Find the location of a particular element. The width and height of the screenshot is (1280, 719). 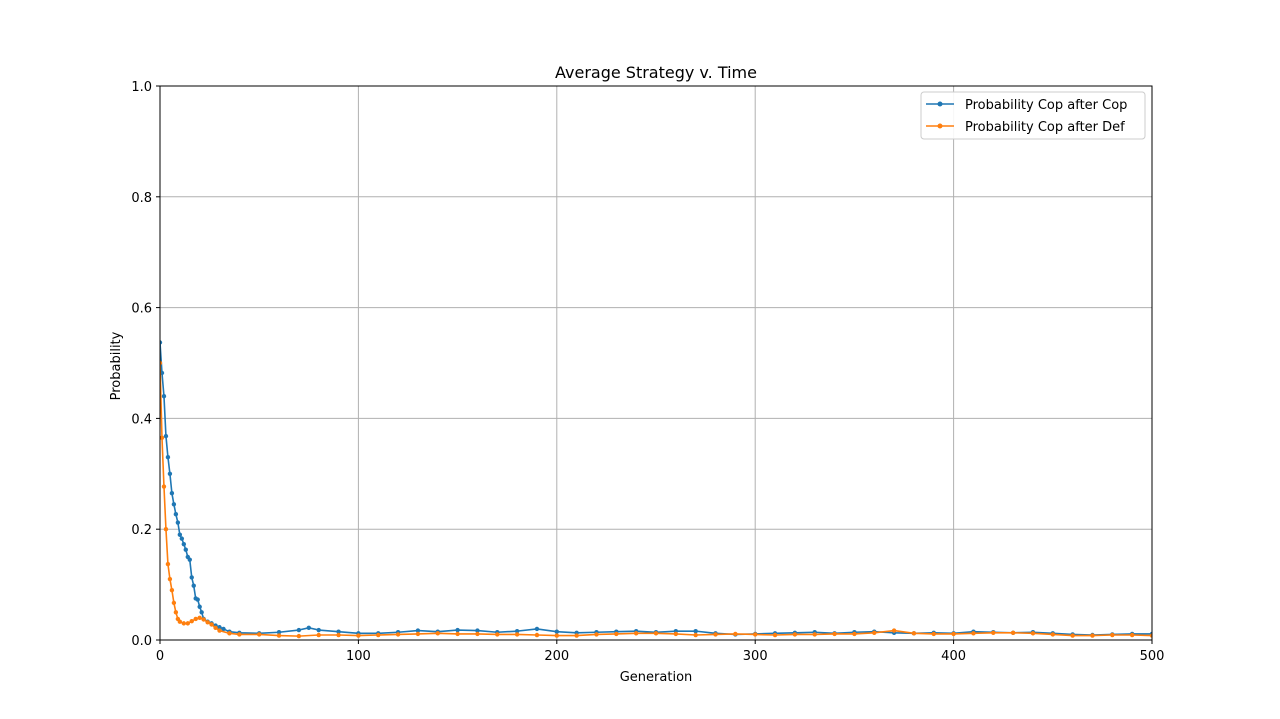

y-tick-label: 0.2 is located at coordinates (141, 530).